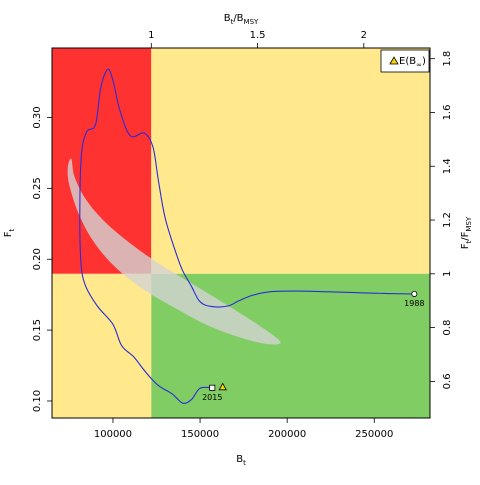 This screenshot has height=485, width=480. I want to click on x-axis-title: Bt, so click(241, 460).